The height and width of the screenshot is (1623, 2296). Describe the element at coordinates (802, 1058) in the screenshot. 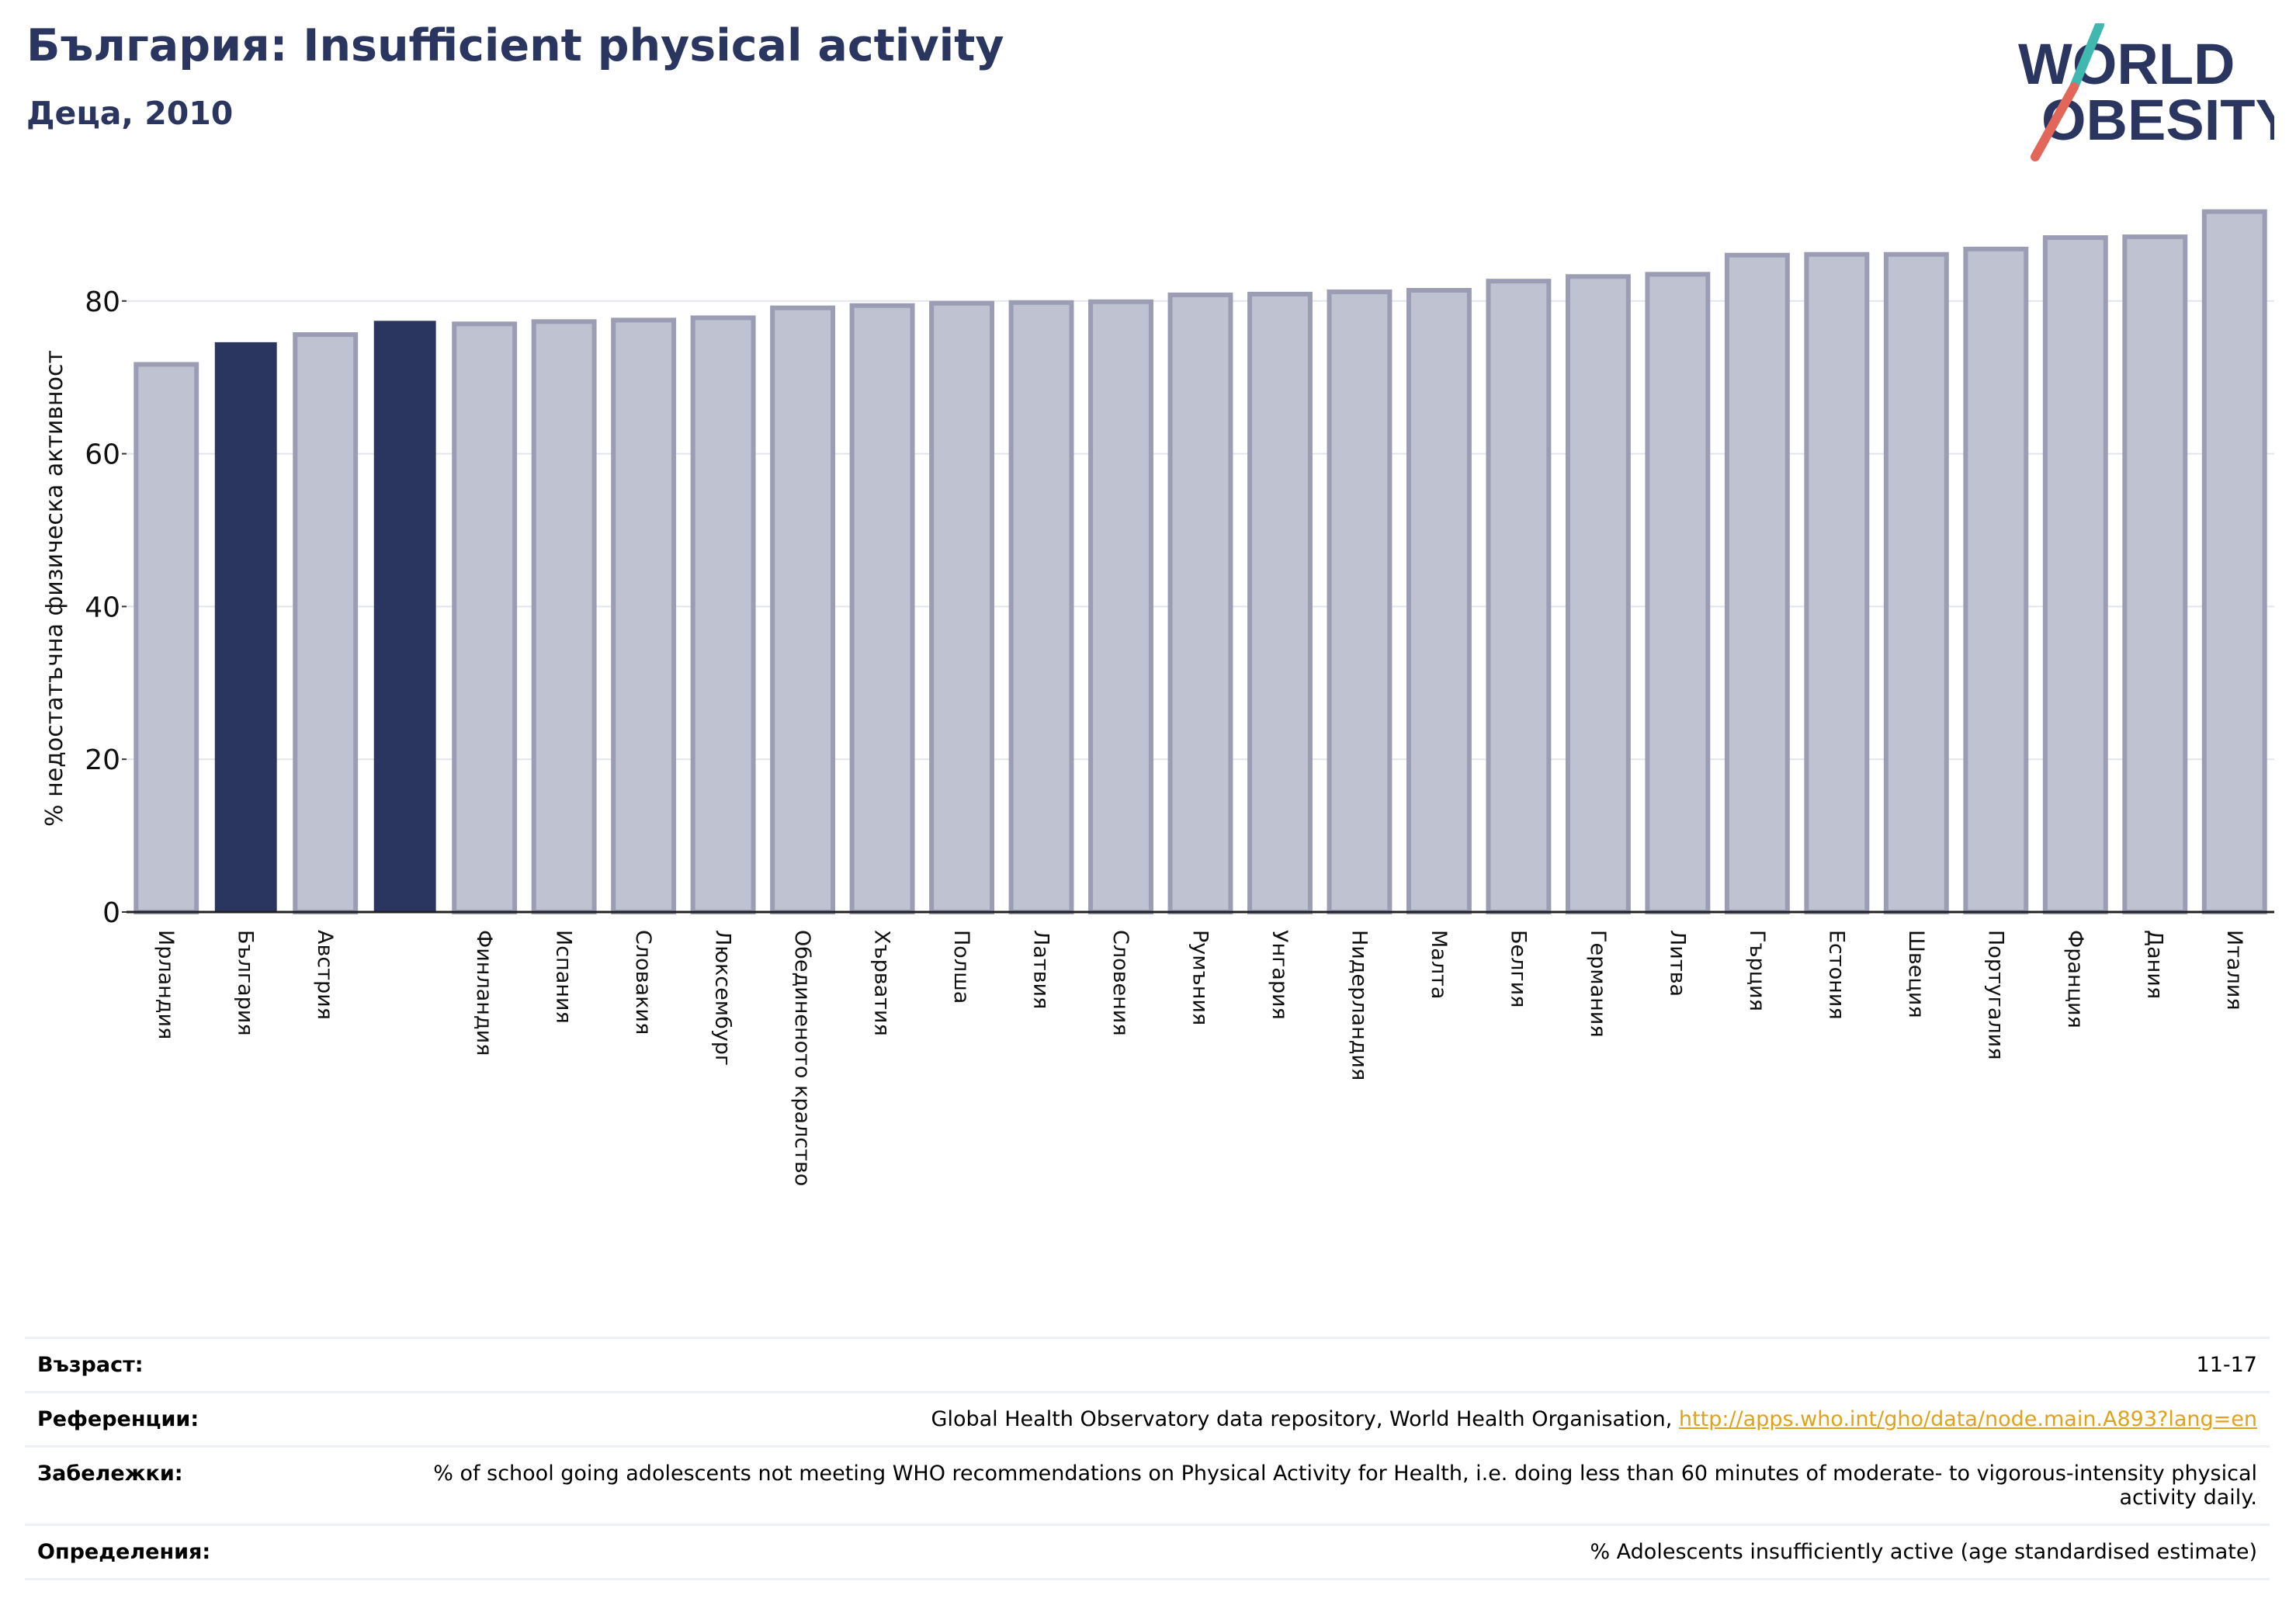

I see `x-tick-label: Обединеното кралство` at that location.